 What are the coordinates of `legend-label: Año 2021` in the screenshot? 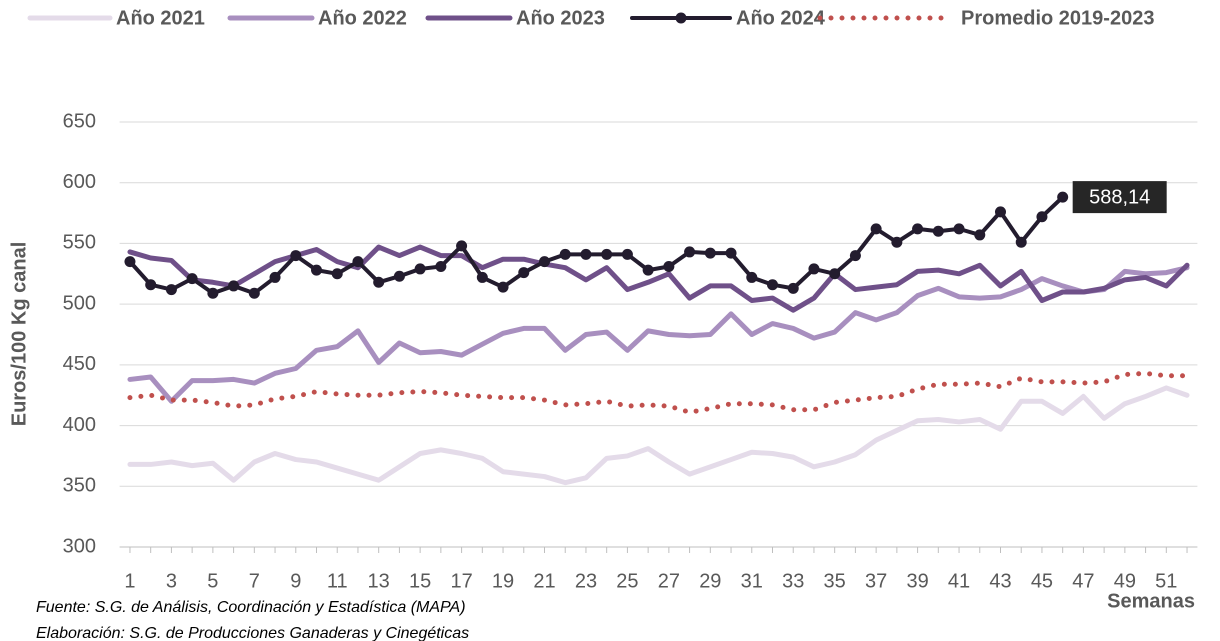 It's located at (160, 18).